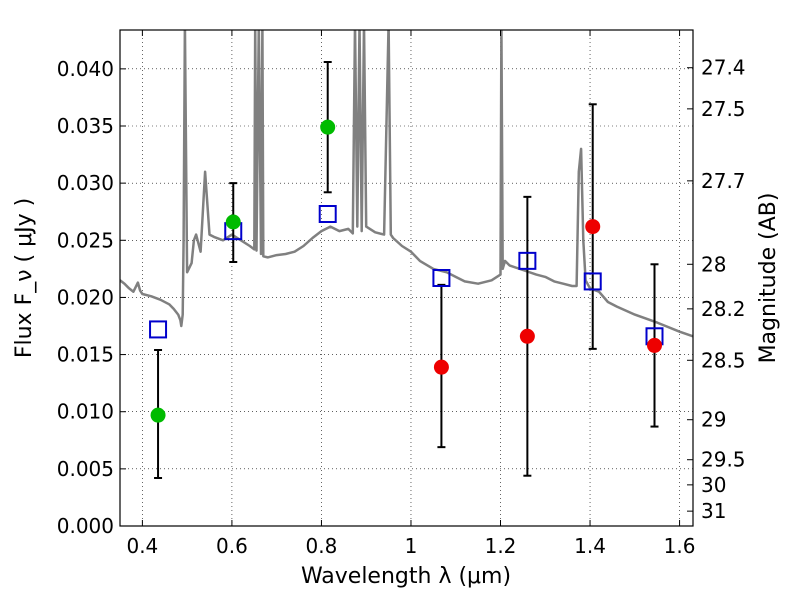  Describe the element at coordinates (501, 546) in the screenshot. I see `x-tick-label: 1.2` at that location.